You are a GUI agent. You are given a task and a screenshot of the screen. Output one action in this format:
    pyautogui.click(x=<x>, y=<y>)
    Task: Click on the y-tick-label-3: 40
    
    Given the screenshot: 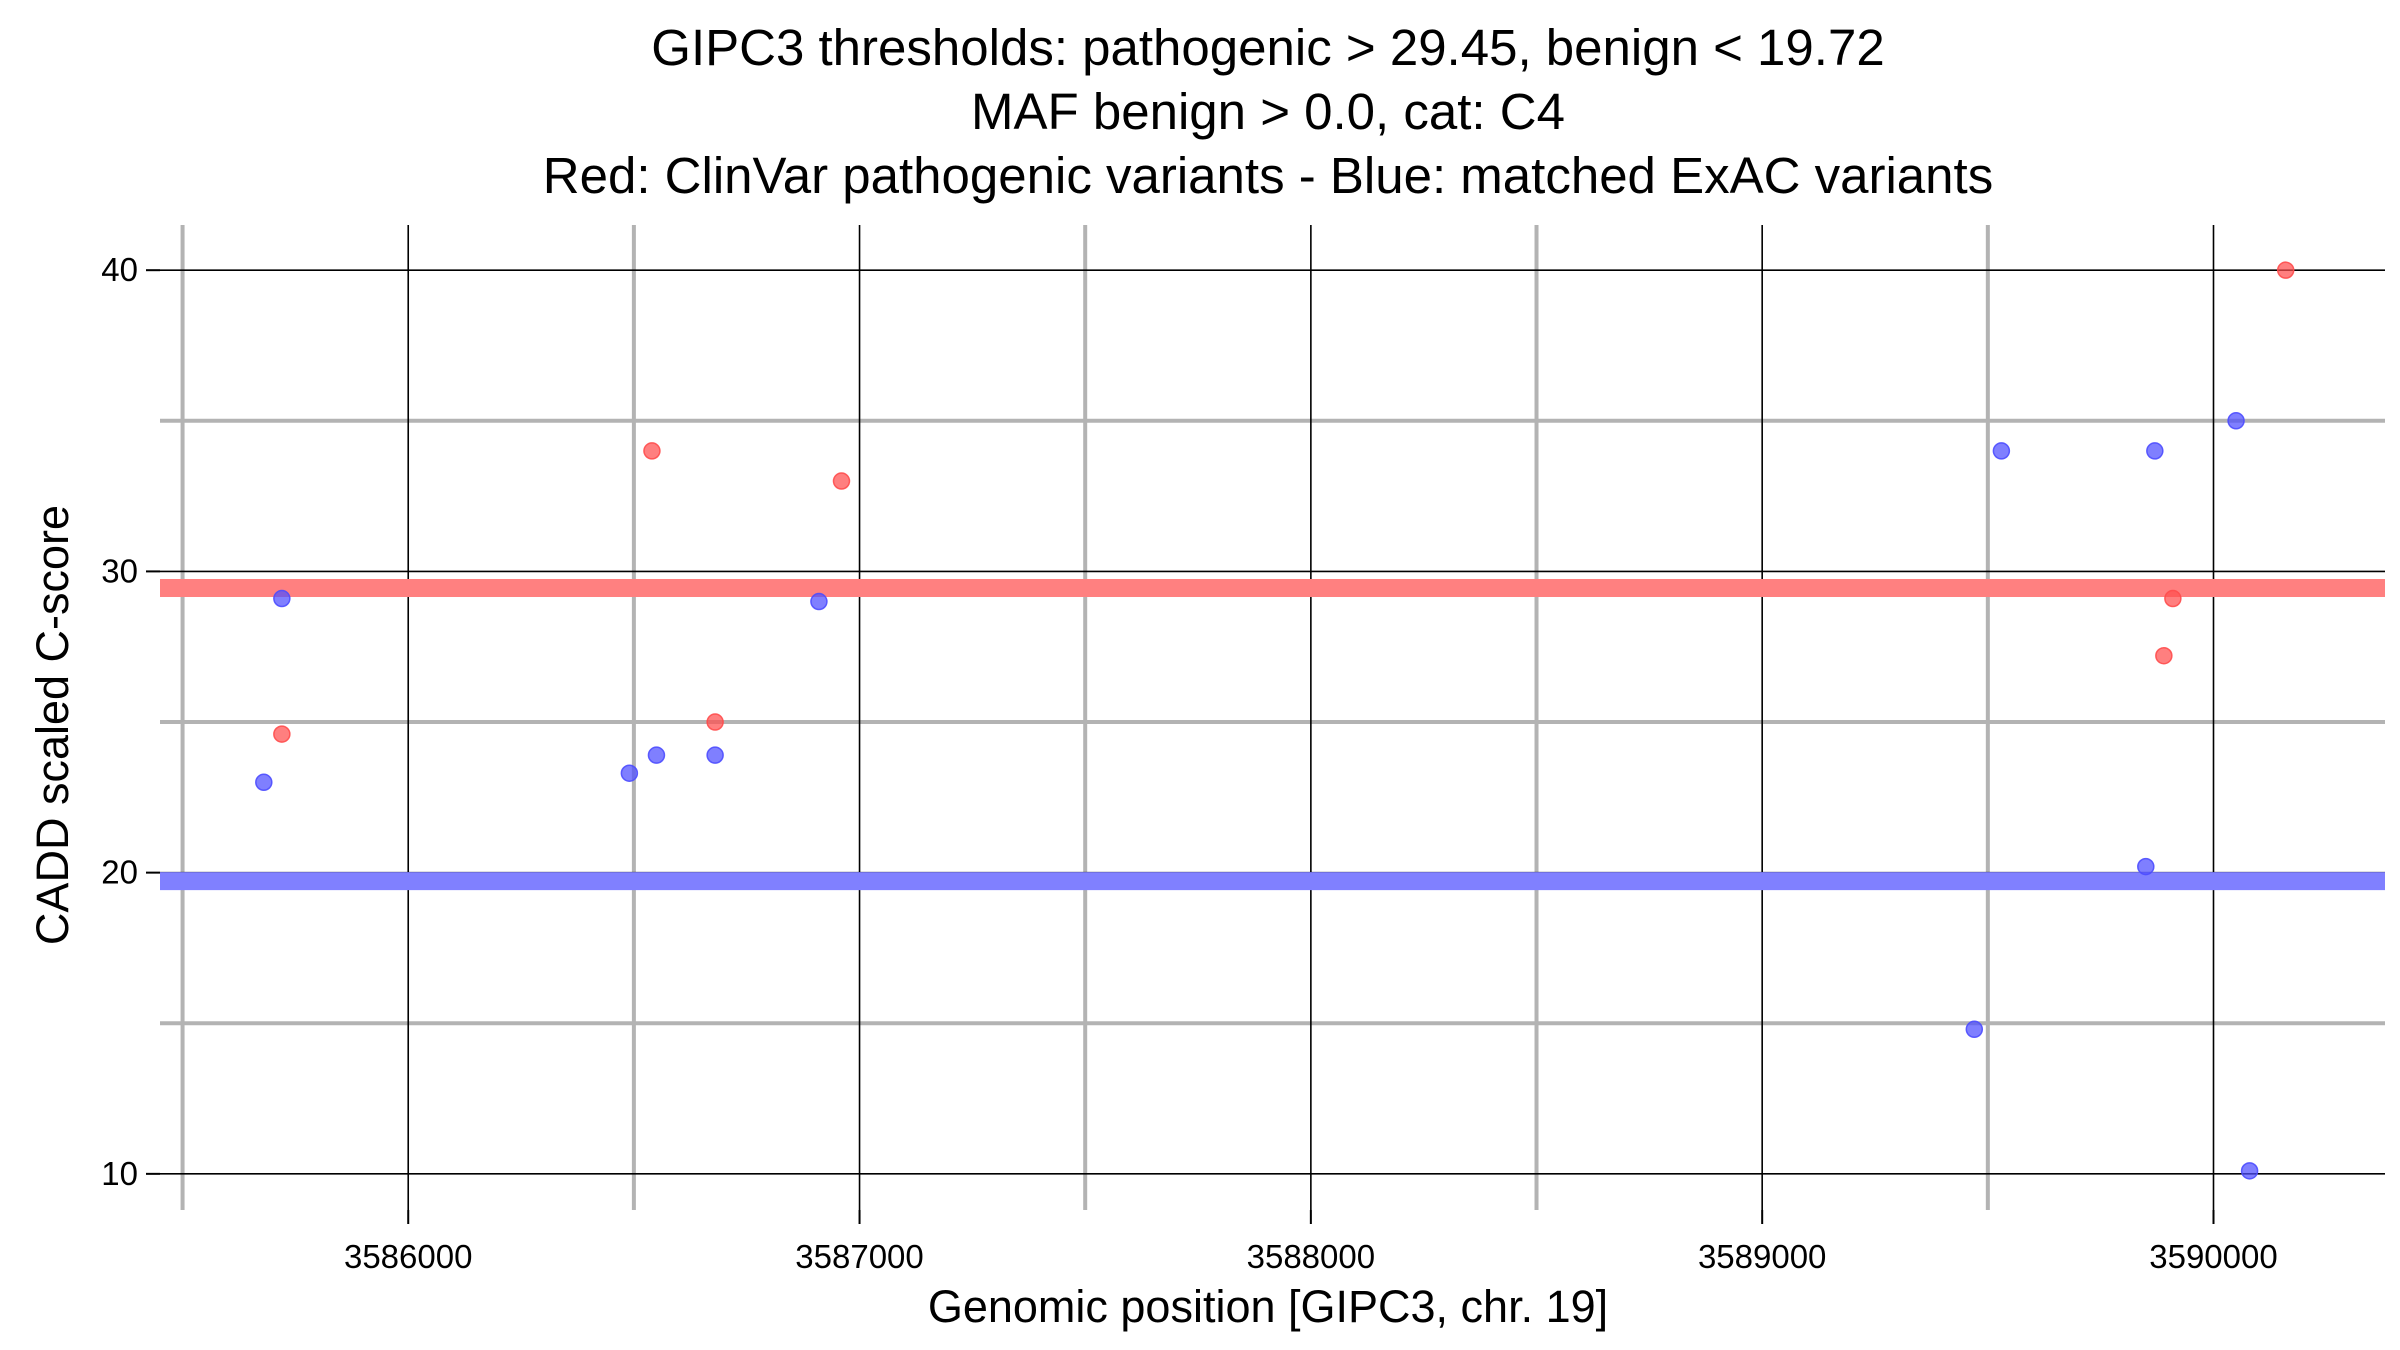 What is the action you would take?
    pyautogui.click(x=119, y=269)
    